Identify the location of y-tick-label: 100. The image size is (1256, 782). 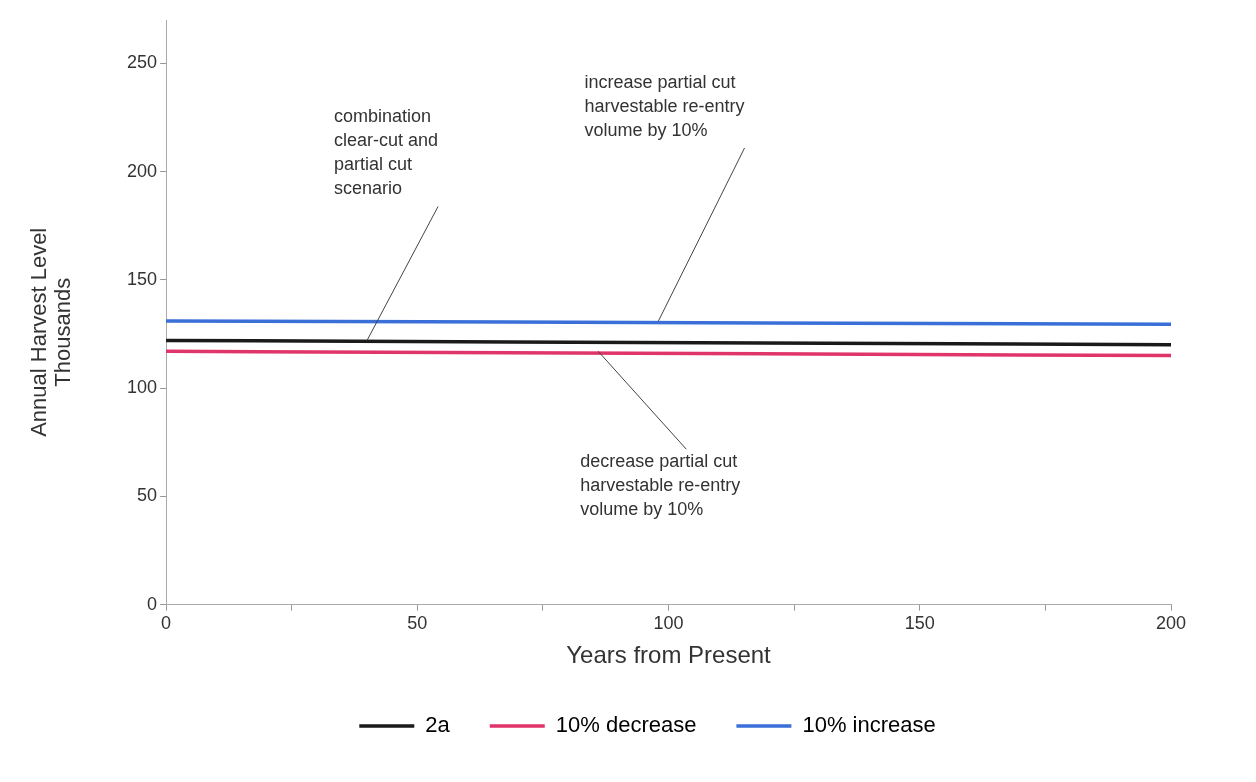
(142, 387).